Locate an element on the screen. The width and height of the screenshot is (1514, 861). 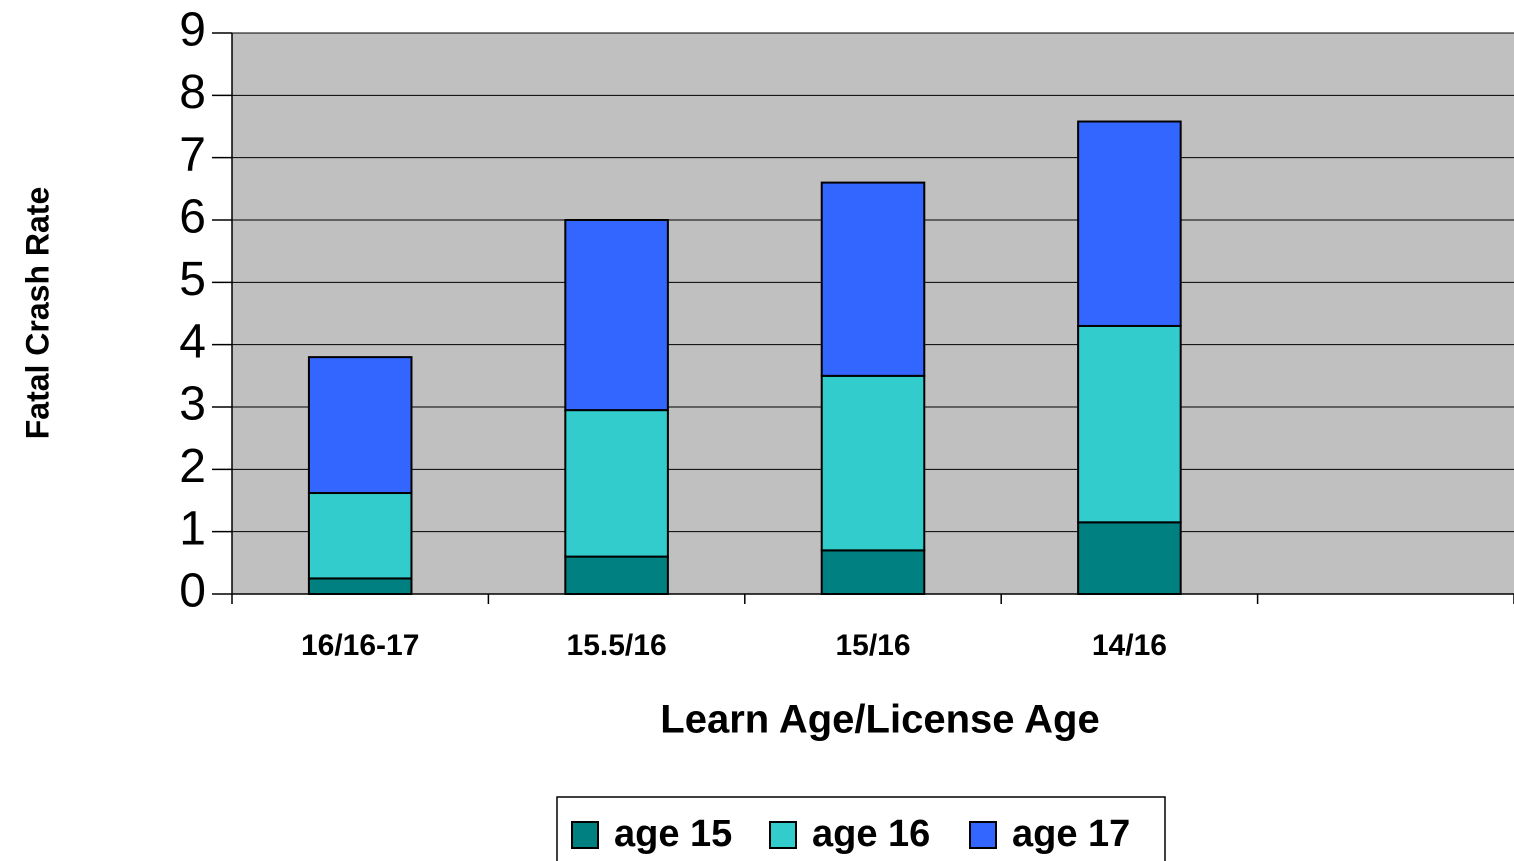
y-axis-title: Fatal Crash Rate is located at coordinates (37, 313).